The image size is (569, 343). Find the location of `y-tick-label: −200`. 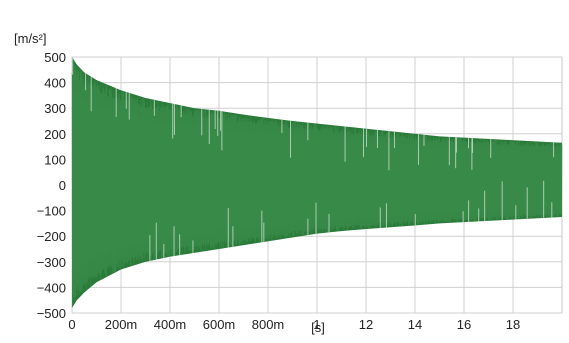

y-tick-label: −200 is located at coordinates (51, 236).